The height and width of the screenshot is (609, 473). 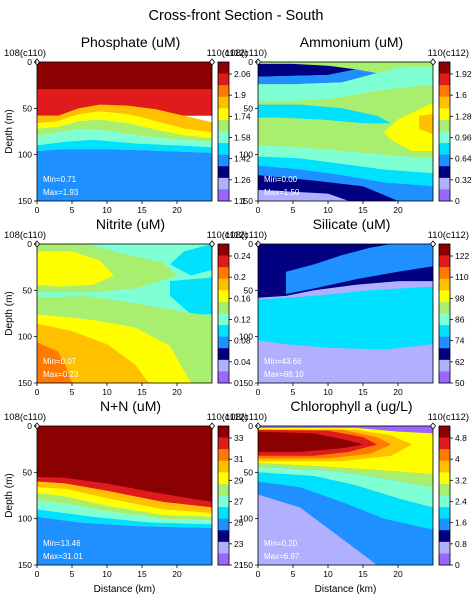 I want to click on colorbar-tick-label: 2.06, so click(x=242, y=74).